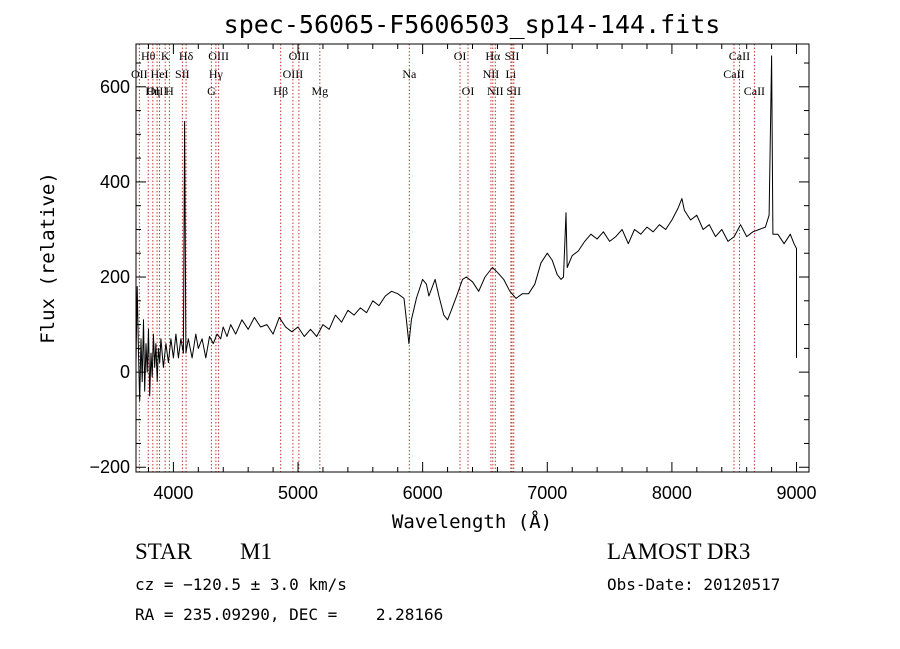 The height and width of the screenshot is (649, 900). I want to click on line-marker-label-5: K, so click(165, 56).